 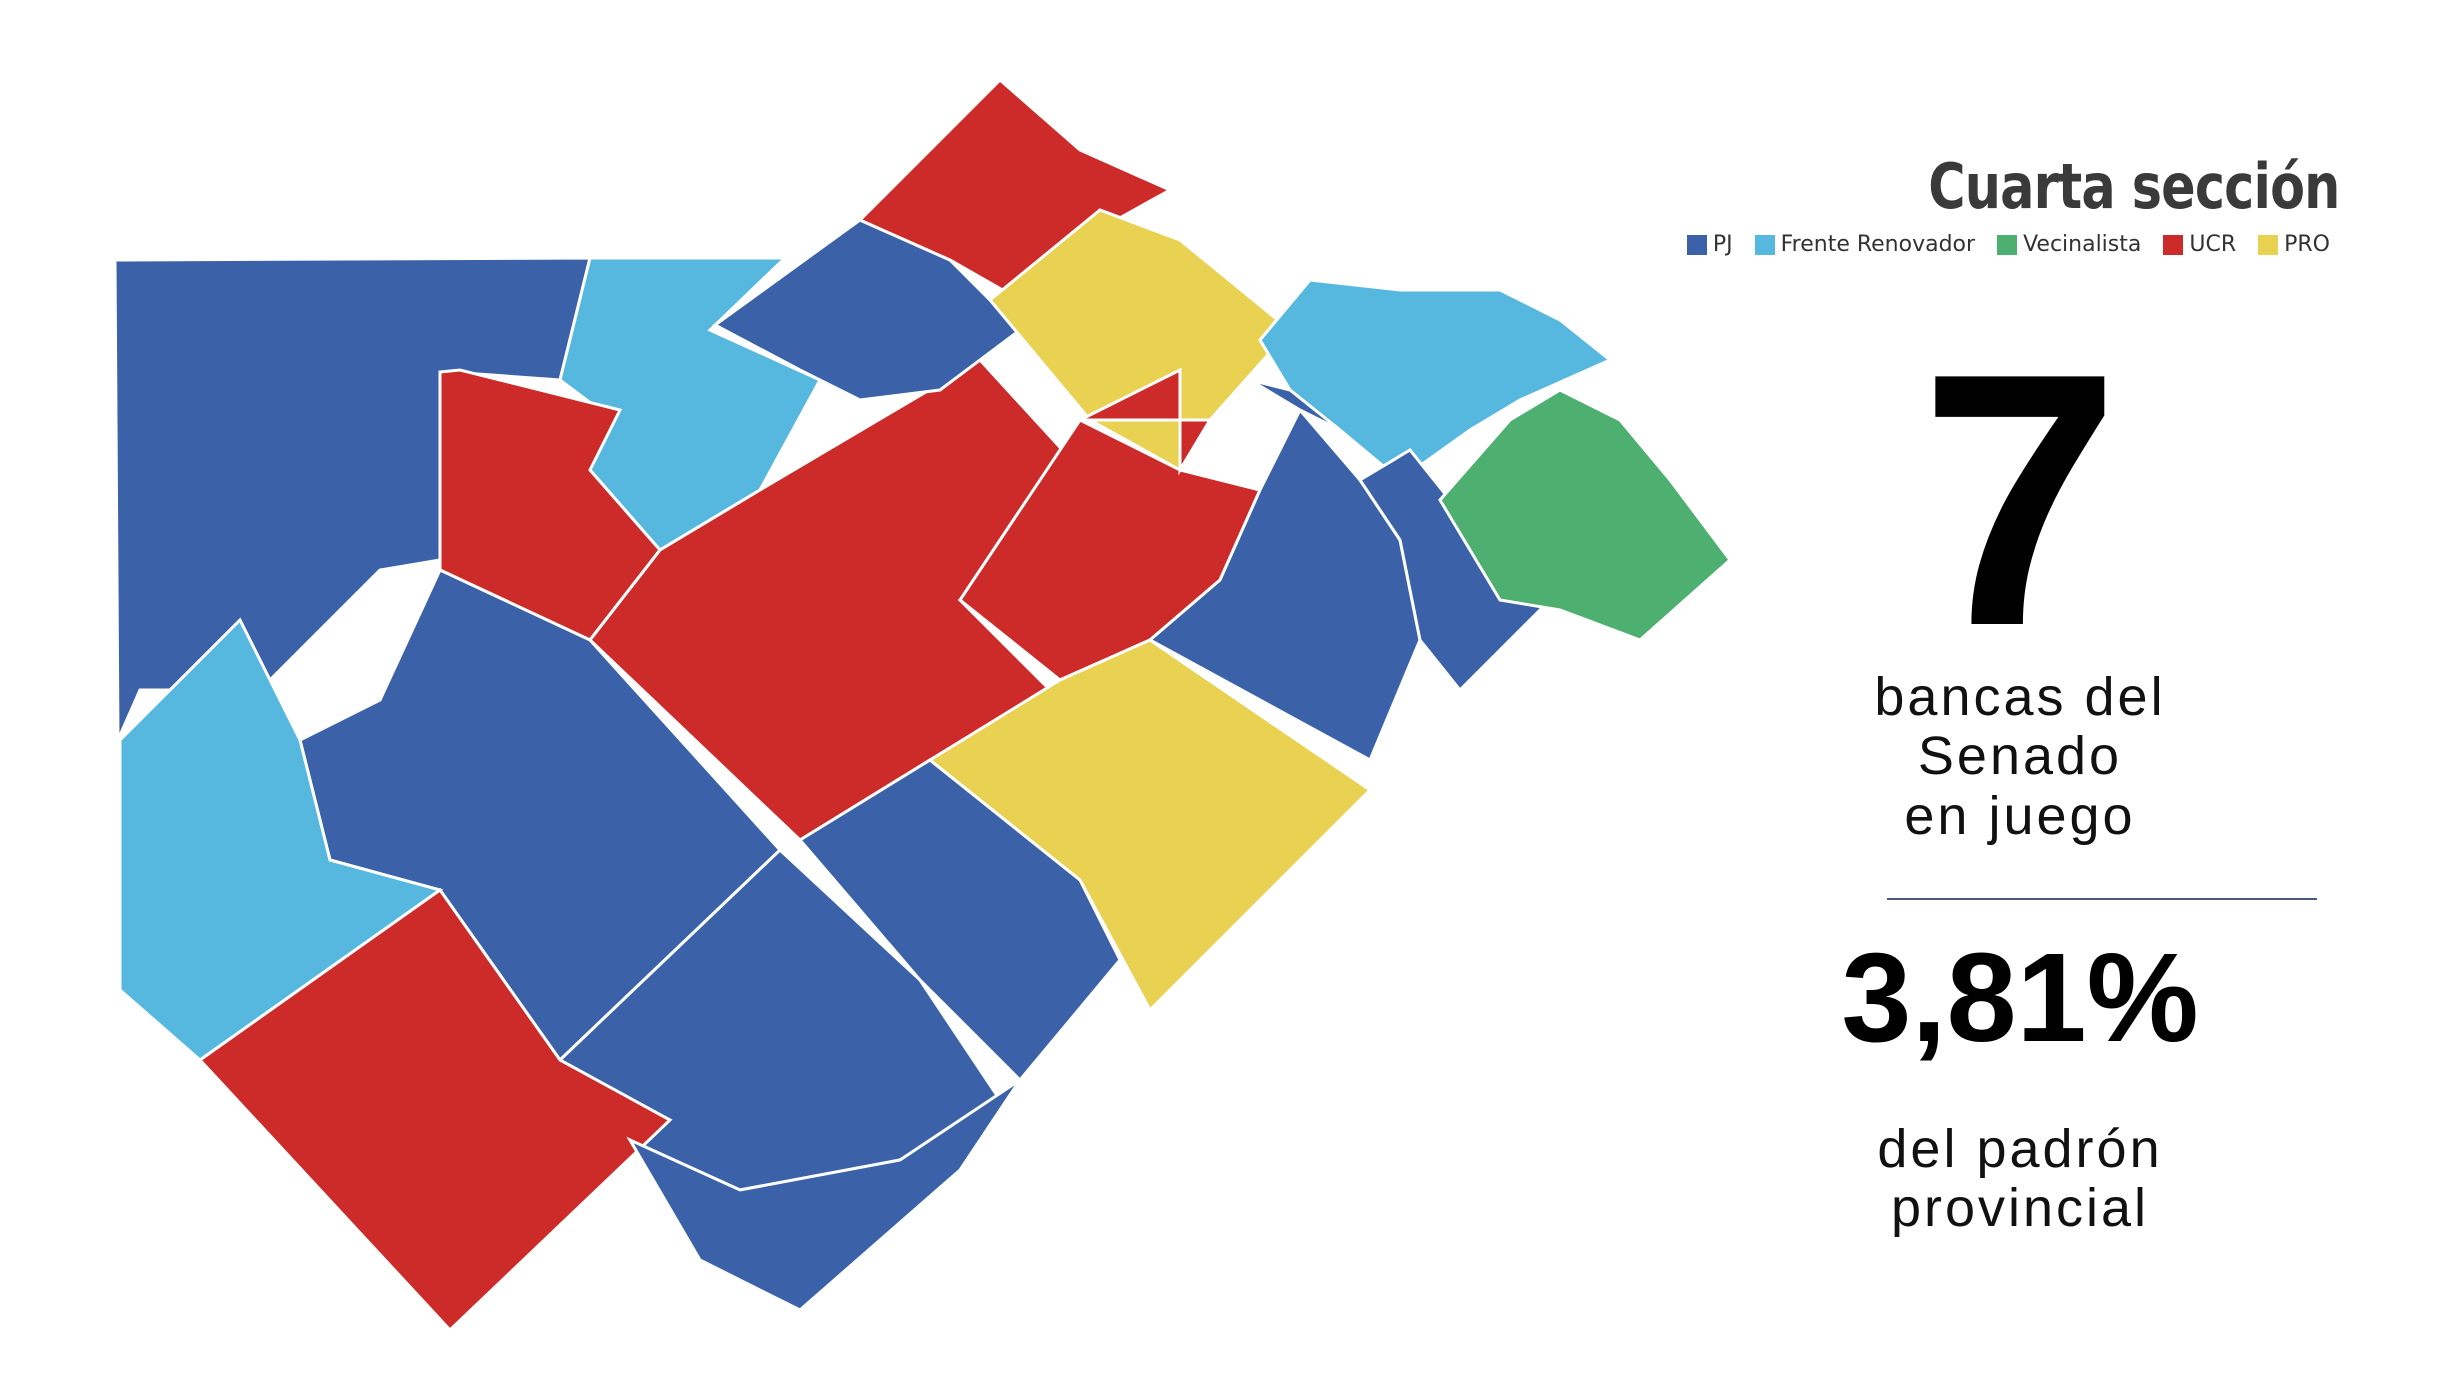 What do you see at coordinates (1764, 244) in the screenshot?
I see `legend-swatch-frente-renovador` at bounding box center [1764, 244].